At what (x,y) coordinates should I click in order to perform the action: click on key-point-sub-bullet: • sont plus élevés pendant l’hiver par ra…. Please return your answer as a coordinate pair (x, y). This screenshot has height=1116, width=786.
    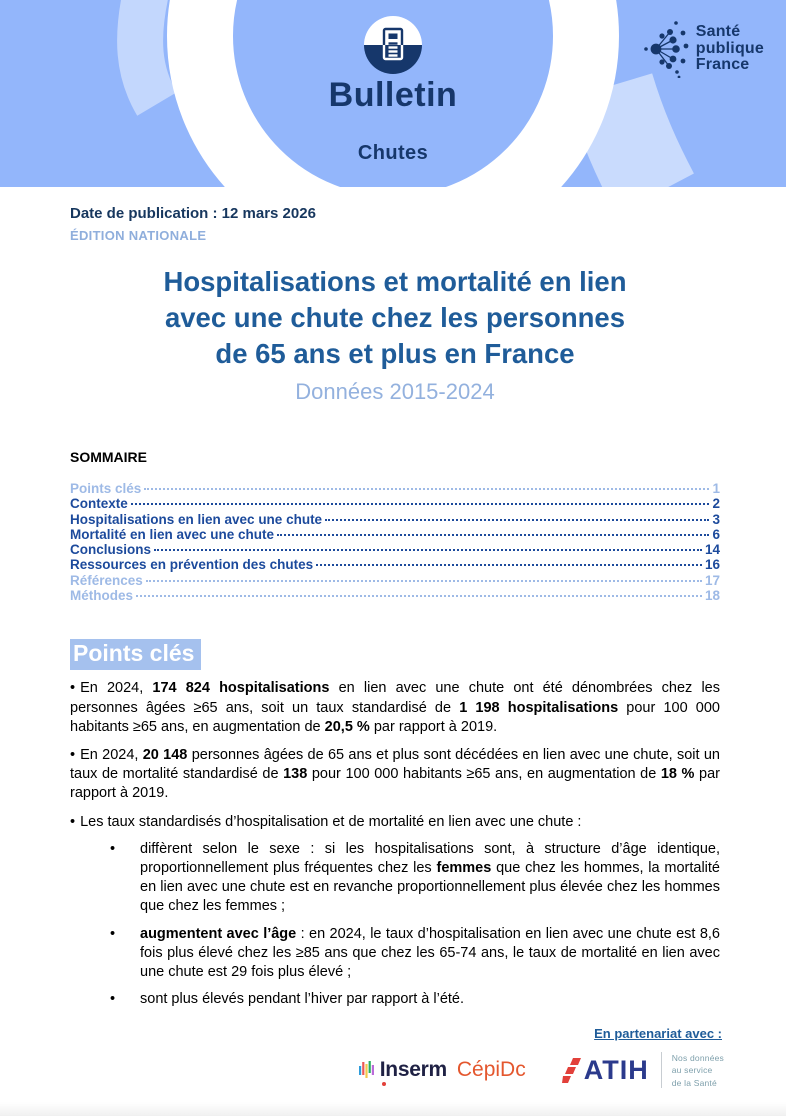
    Looking at the image, I should click on (415, 999).